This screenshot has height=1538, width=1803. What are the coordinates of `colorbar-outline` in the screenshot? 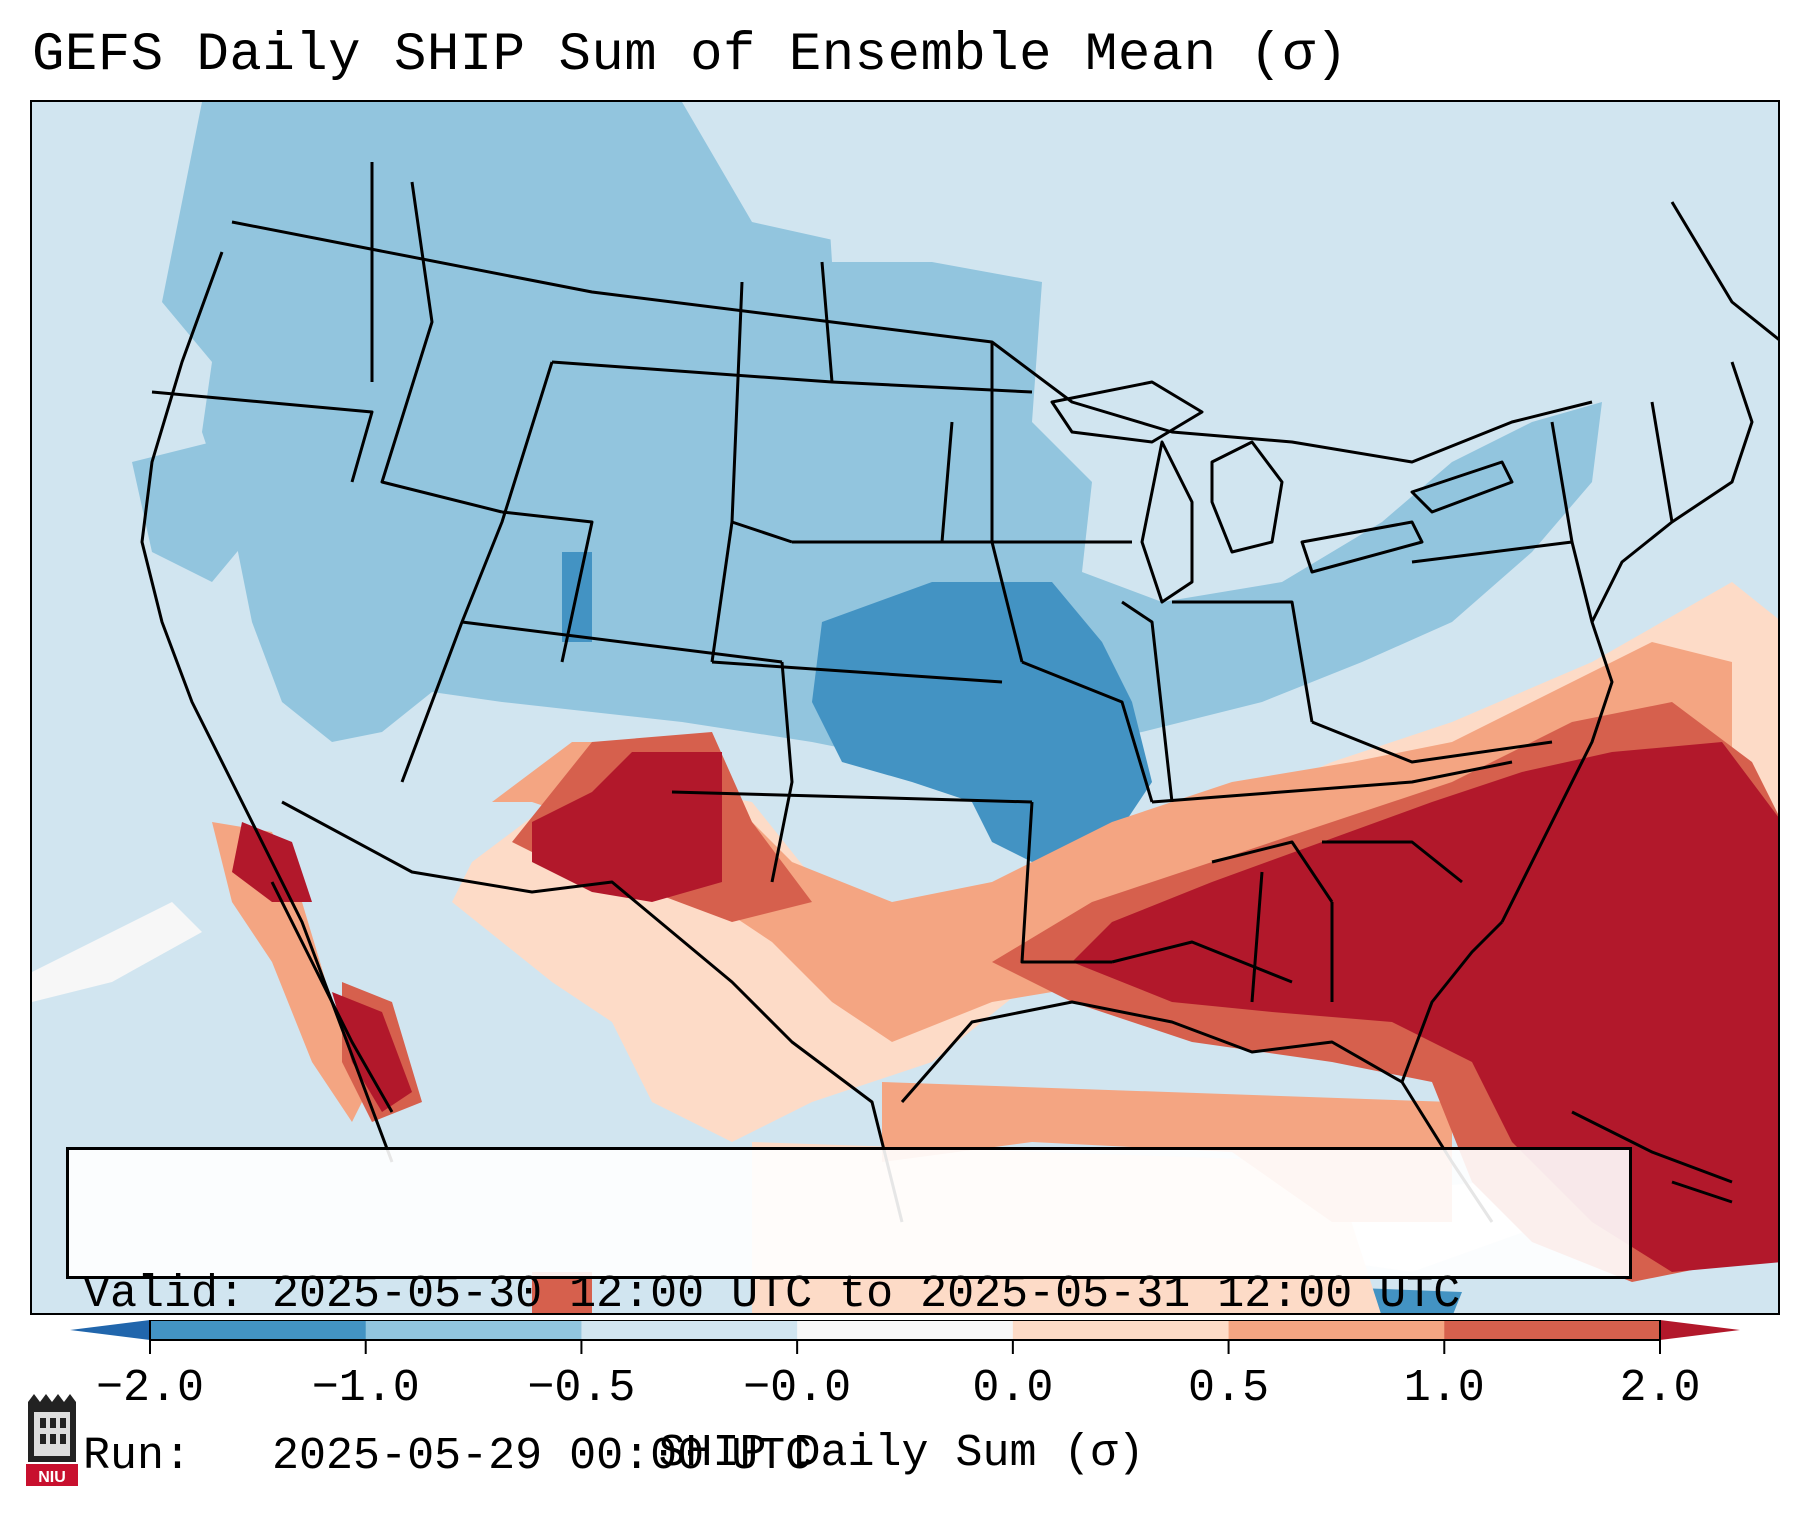 It's located at (905, 1330).